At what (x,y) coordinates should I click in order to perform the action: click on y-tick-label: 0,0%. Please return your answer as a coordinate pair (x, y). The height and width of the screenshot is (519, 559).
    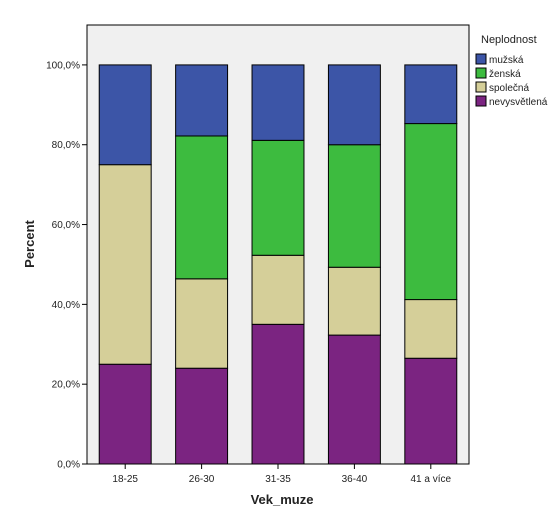
    Looking at the image, I should click on (68, 465).